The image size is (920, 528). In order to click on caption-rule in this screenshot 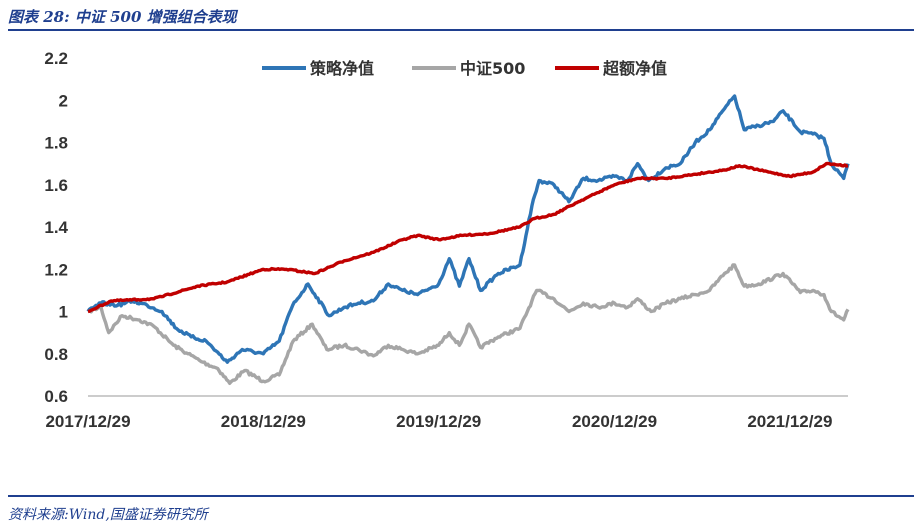, I will do `click(461, 30)`.